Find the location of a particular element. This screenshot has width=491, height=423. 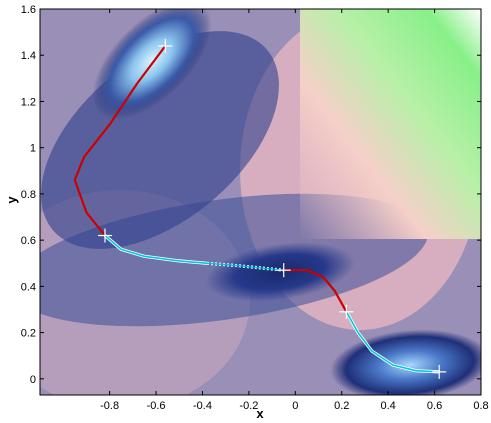

x-tick-label: 0.6 is located at coordinates (434, 406).